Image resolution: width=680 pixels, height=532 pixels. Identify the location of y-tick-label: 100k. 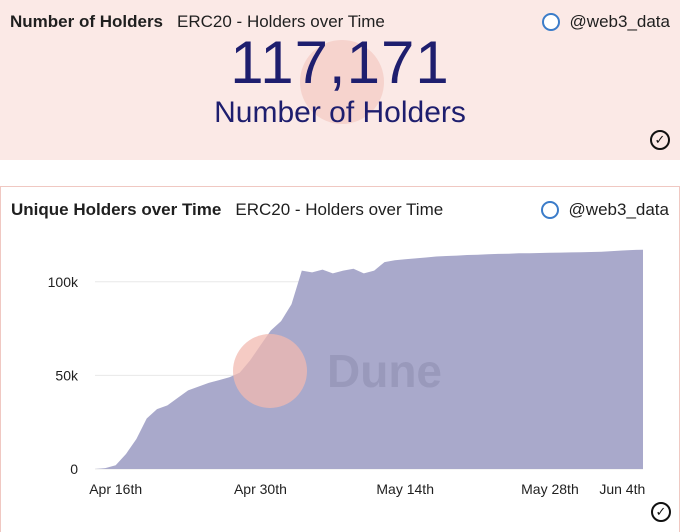
(63, 282).